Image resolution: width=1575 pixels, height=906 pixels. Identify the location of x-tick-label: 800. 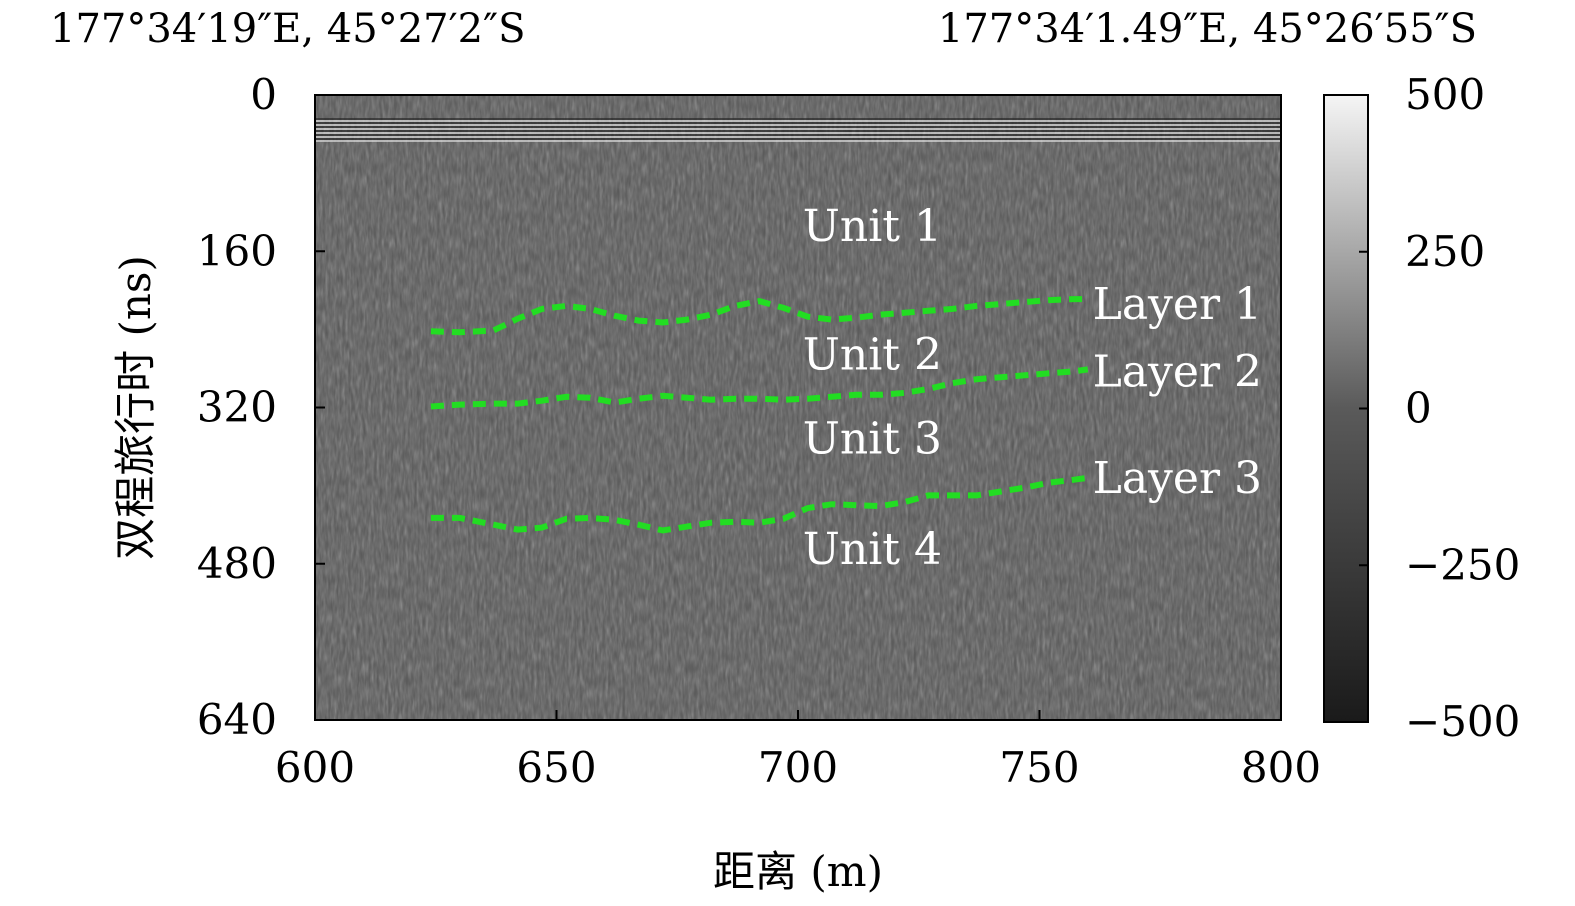
(1281, 767).